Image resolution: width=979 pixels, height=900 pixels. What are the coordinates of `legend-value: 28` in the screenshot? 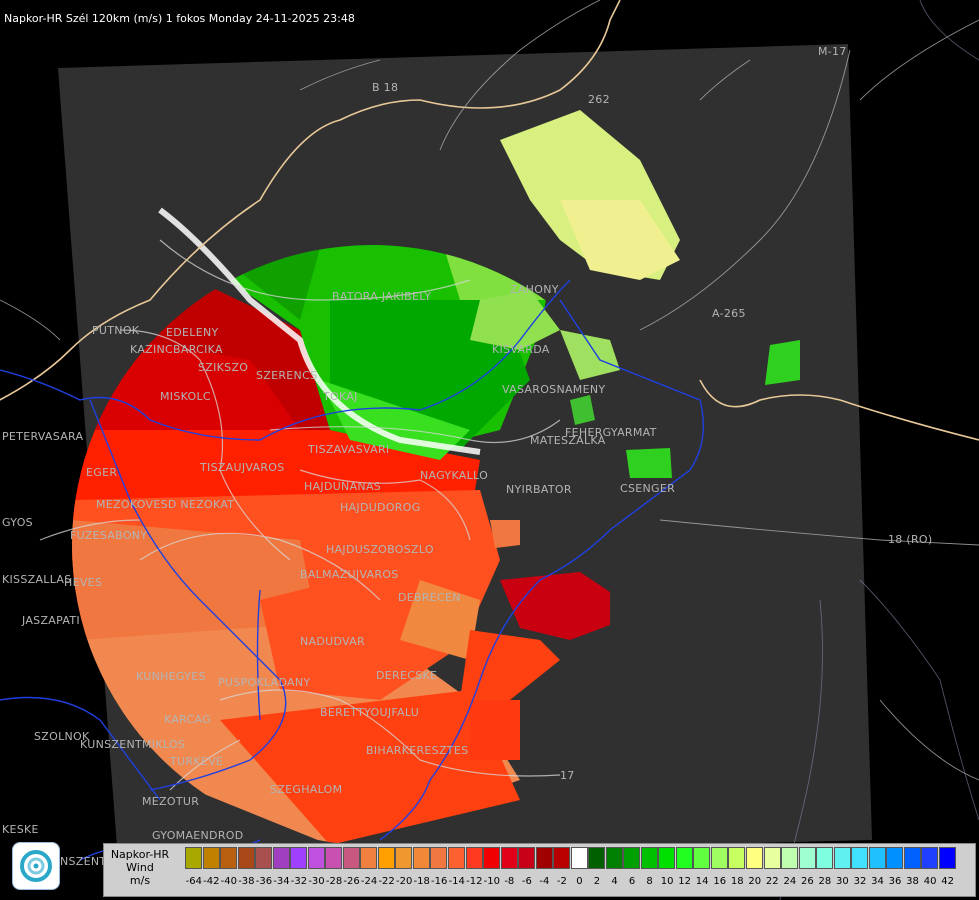 It's located at (825, 881).